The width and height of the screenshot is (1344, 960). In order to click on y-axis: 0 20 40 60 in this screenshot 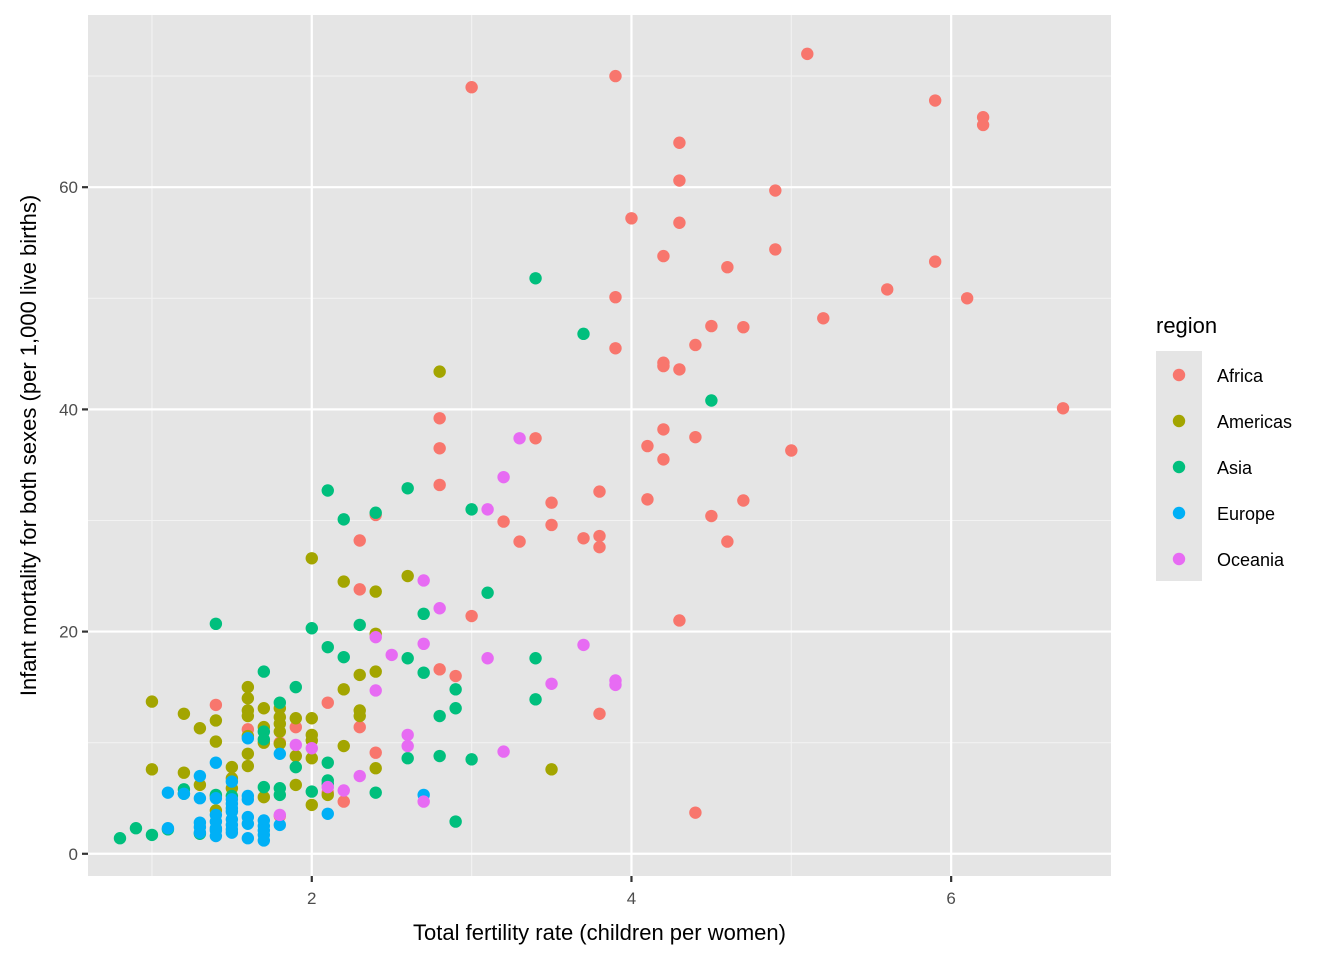, I will do `click(73, 521)`.